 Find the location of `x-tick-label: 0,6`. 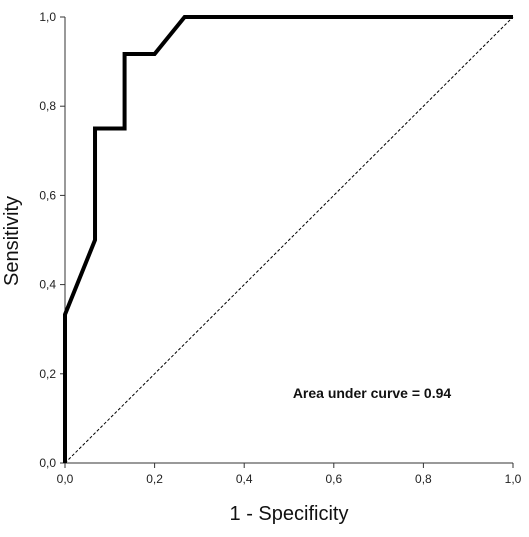

x-tick-label: 0,6 is located at coordinates (333, 479).